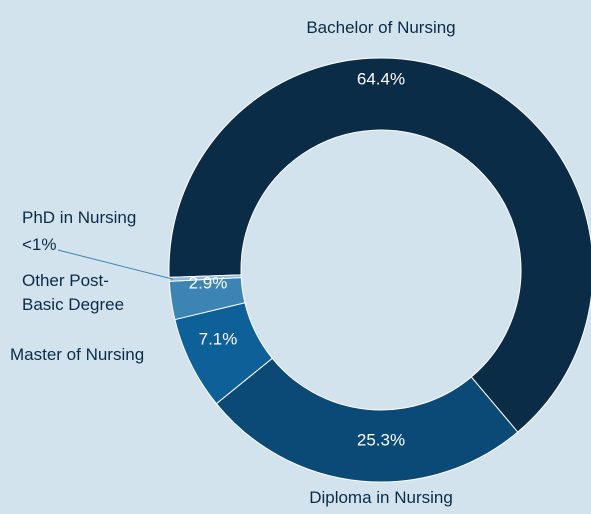 The height and width of the screenshot is (514, 591). Describe the element at coordinates (77, 354) in the screenshot. I see `category-label: Master of Nursing` at that location.